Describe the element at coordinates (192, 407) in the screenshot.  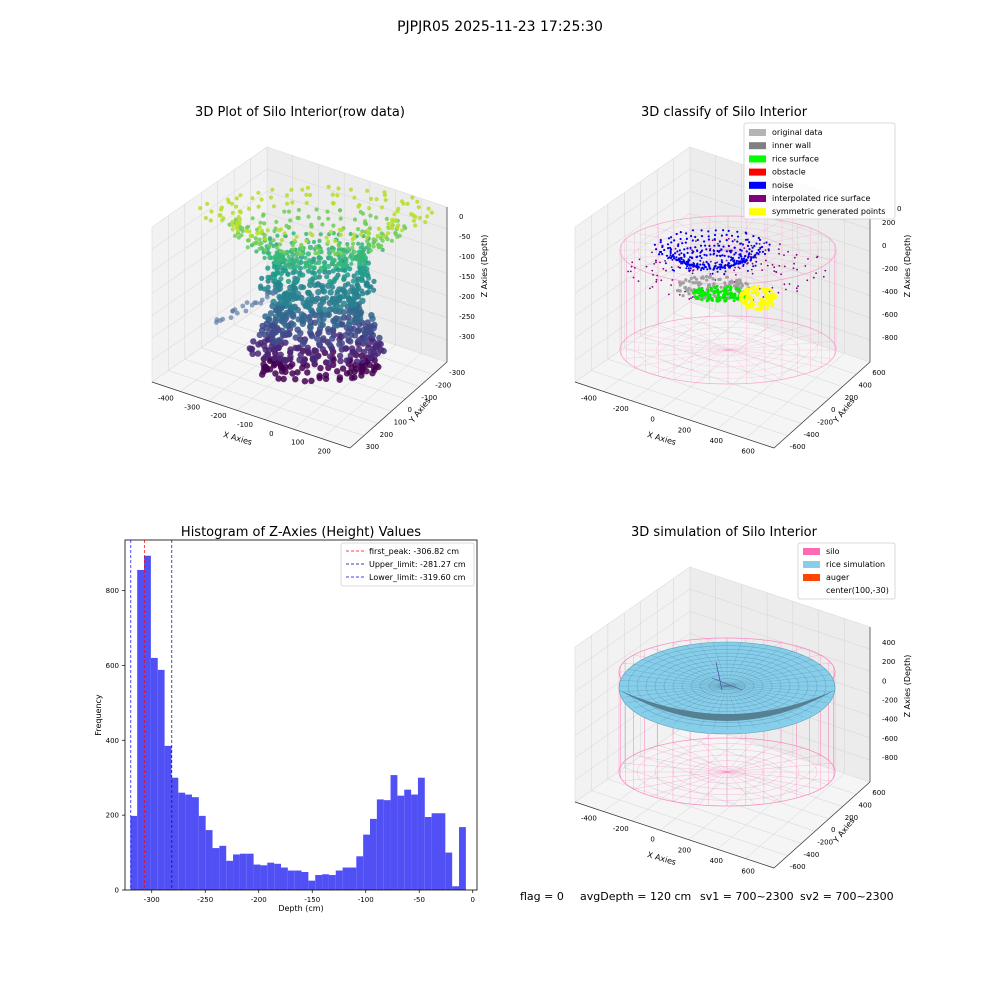
I see `raw-x-tick-label: -300` at that location.